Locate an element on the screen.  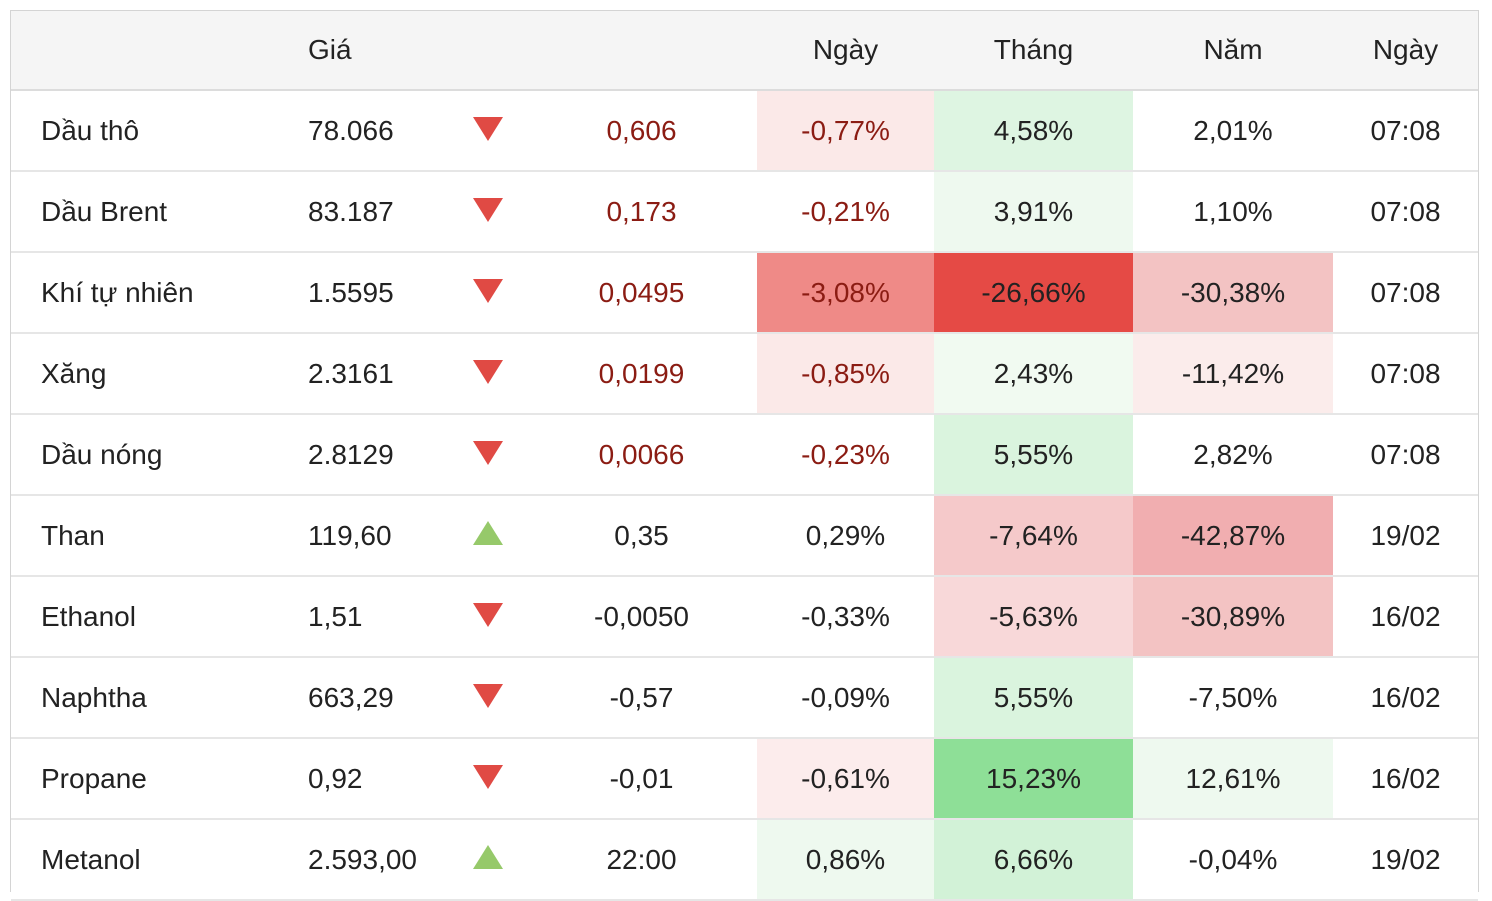
commodity-name: Than is located at coordinates (143, 536).